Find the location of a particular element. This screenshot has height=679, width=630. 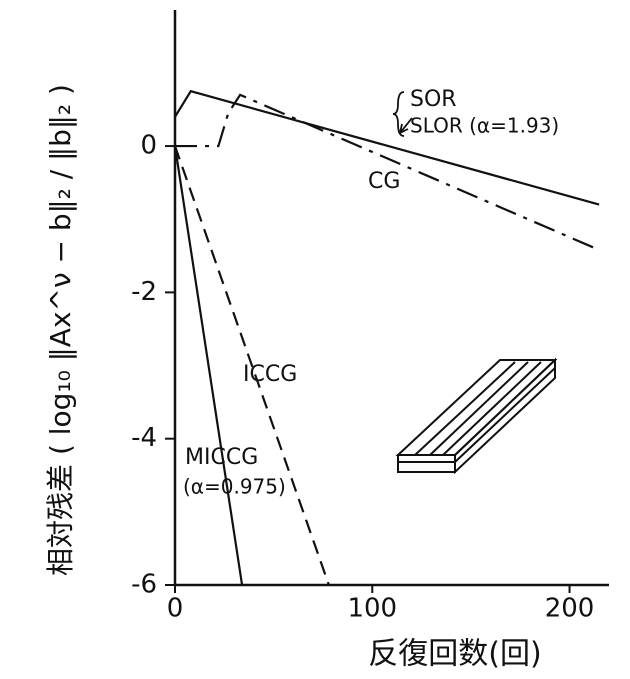

y-axis-label: 相対残差 ( log₁₀ ‖Ax^ν − b‖₂ / ‖b‖₂ ) is located at coordinates (60, 330).